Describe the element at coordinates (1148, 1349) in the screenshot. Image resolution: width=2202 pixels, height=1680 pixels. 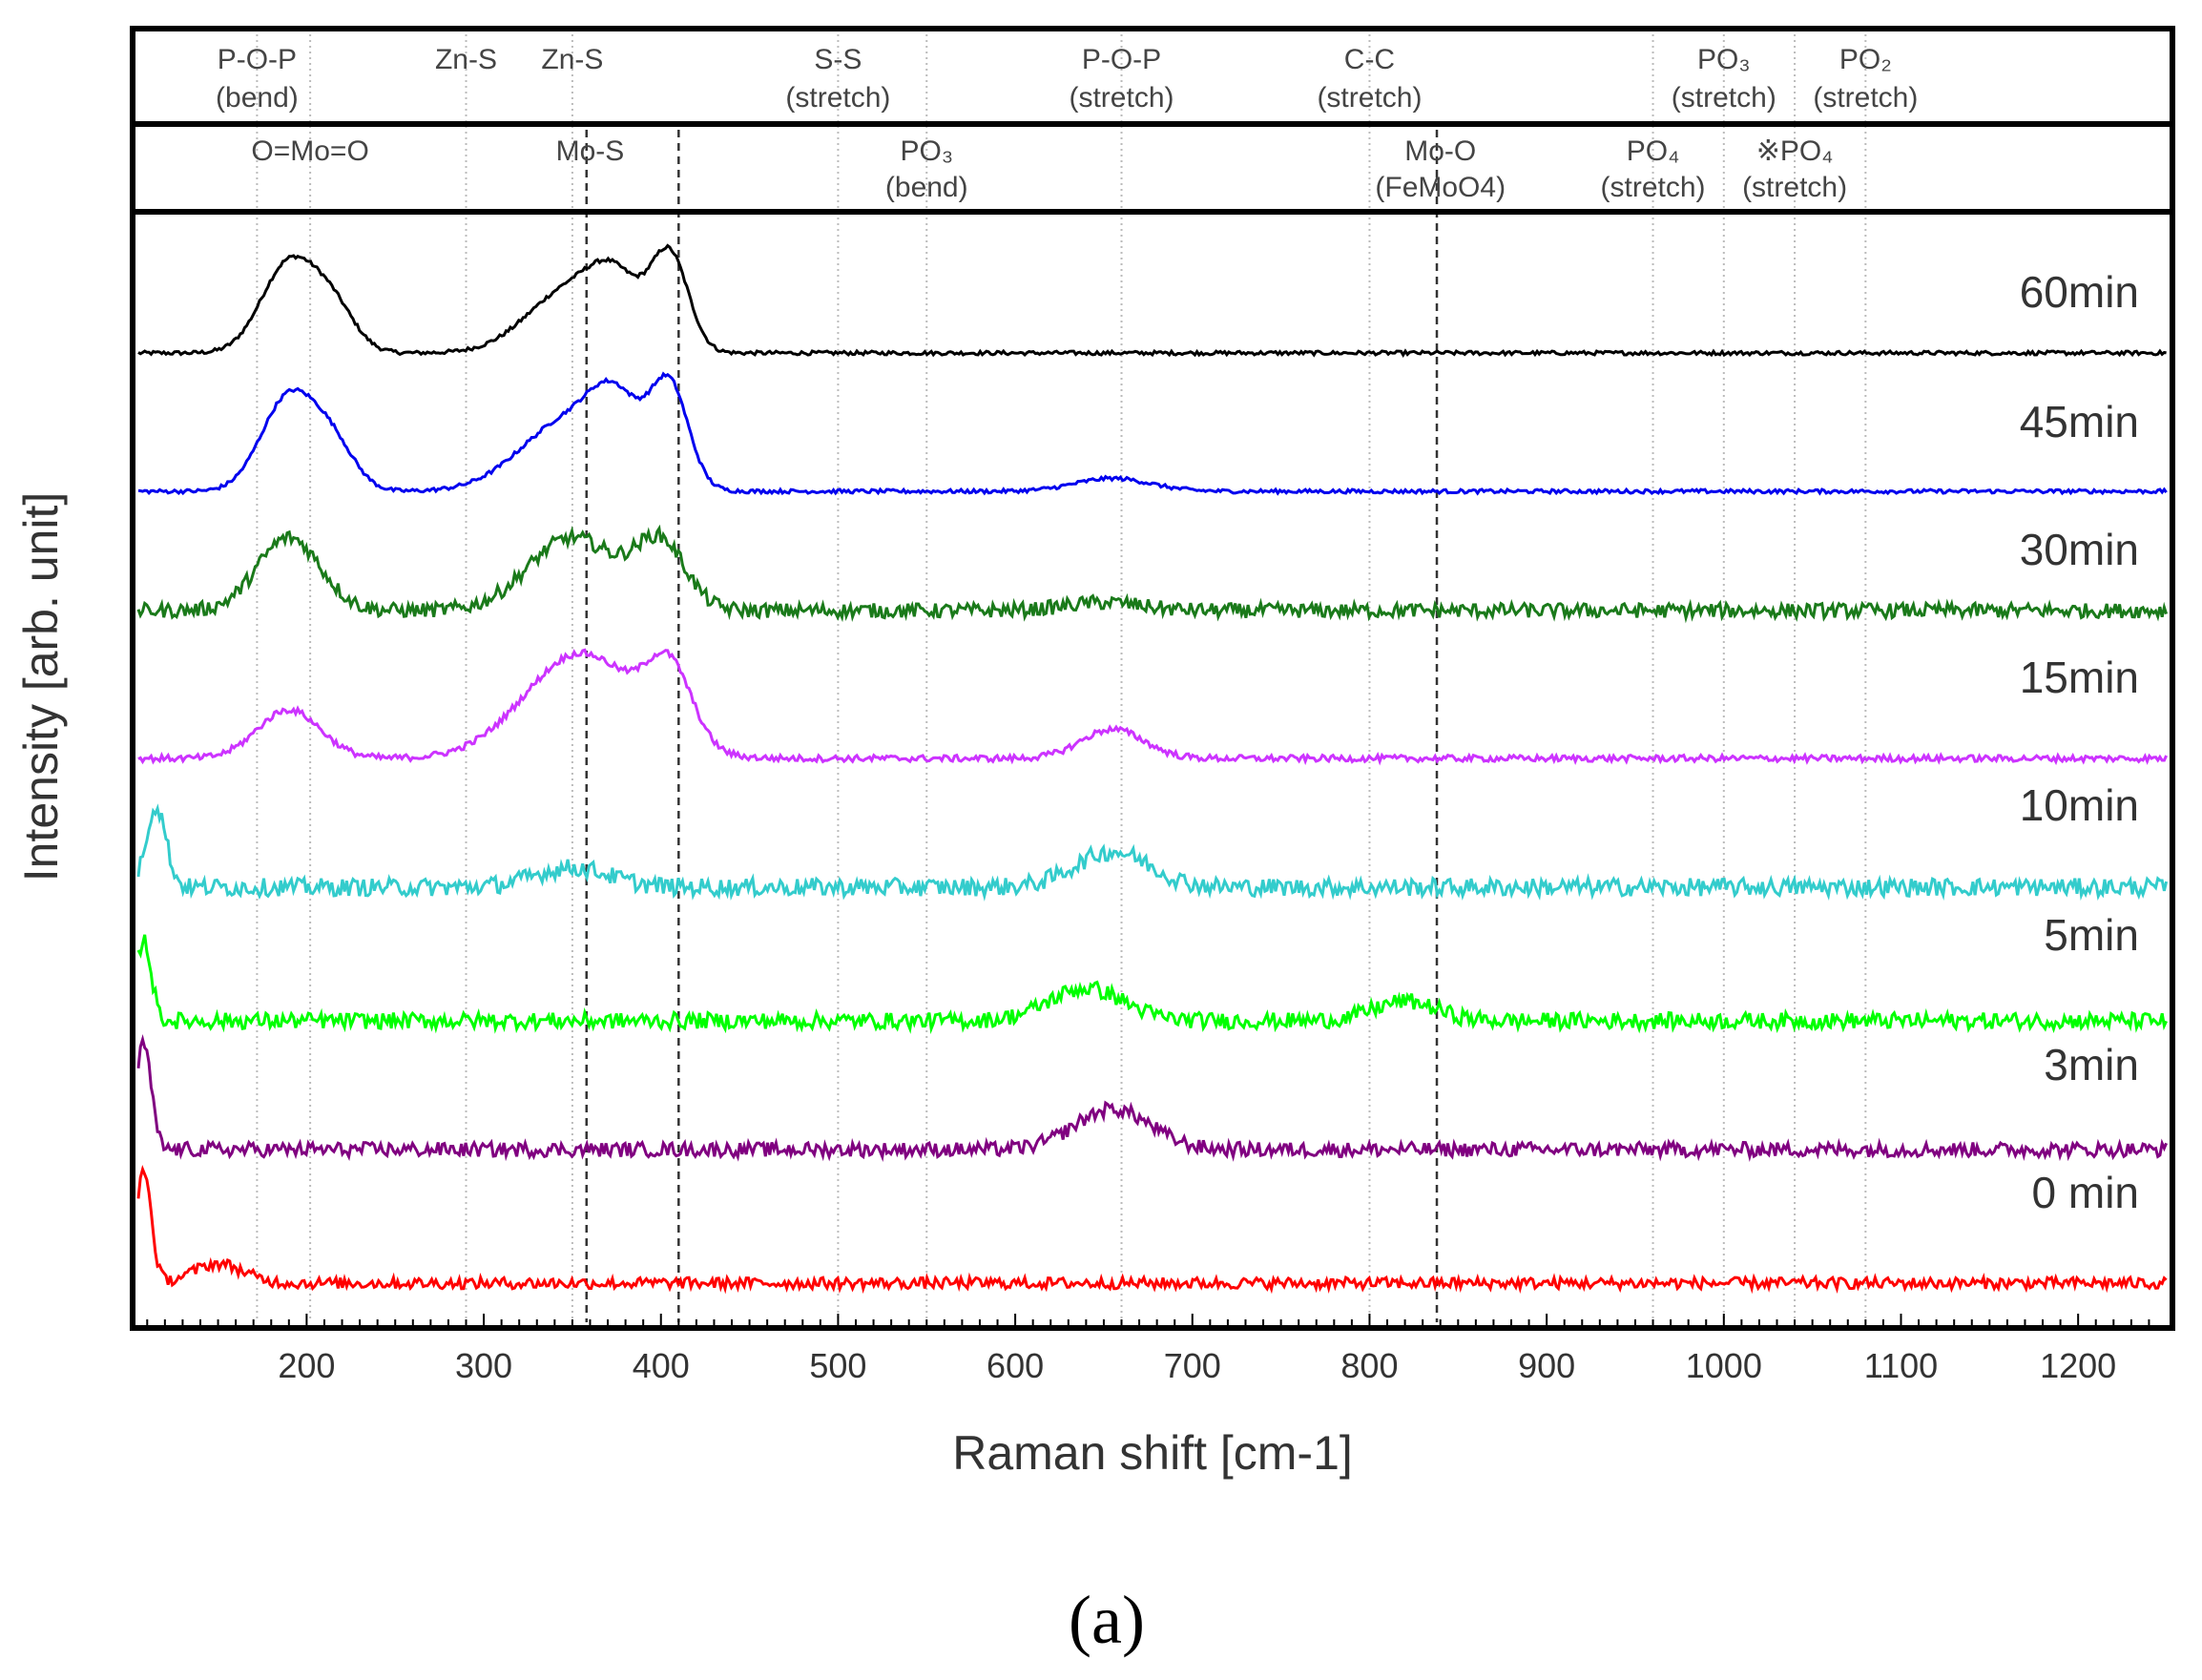
I see `x-axis: 200 300 400 500 600 700 800 900 1000 1100 1200` at that location.